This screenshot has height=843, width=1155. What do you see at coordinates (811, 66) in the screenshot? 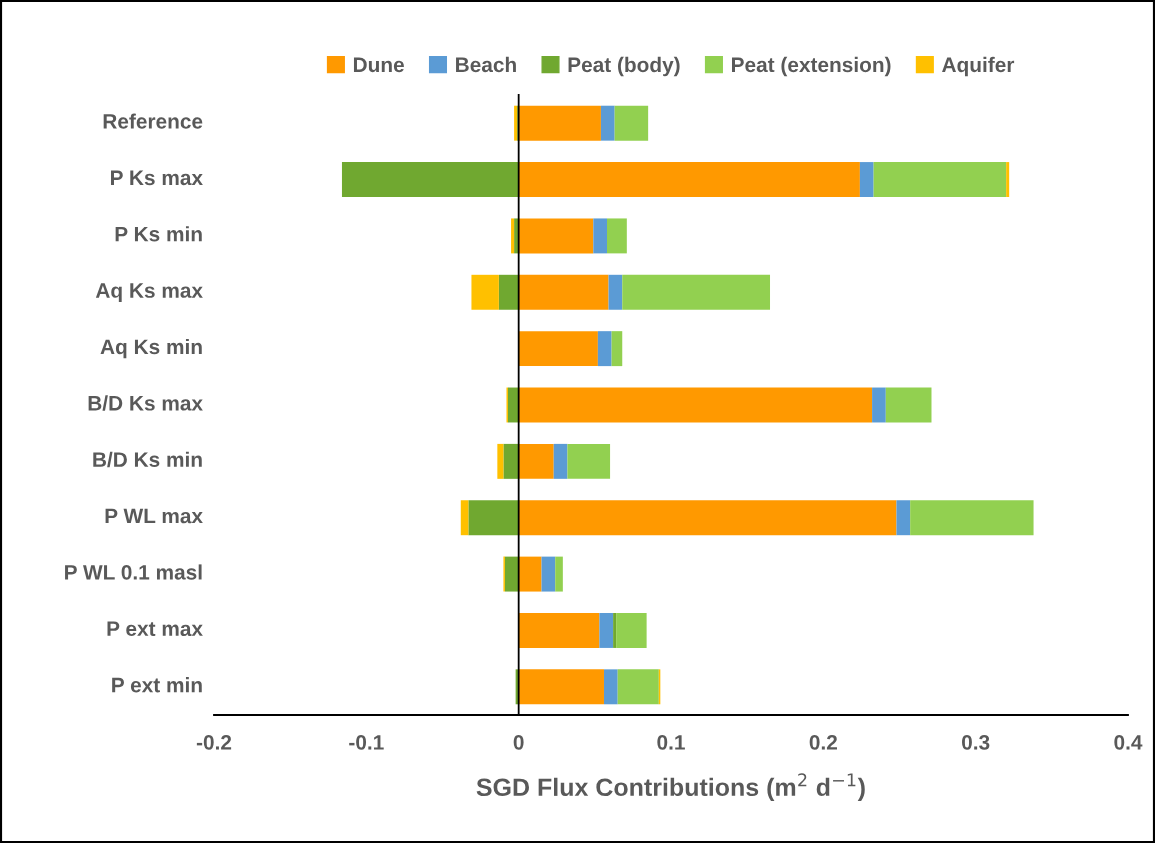
I see `legend-label: Peat (extension)` at bounding box center [811, 66].